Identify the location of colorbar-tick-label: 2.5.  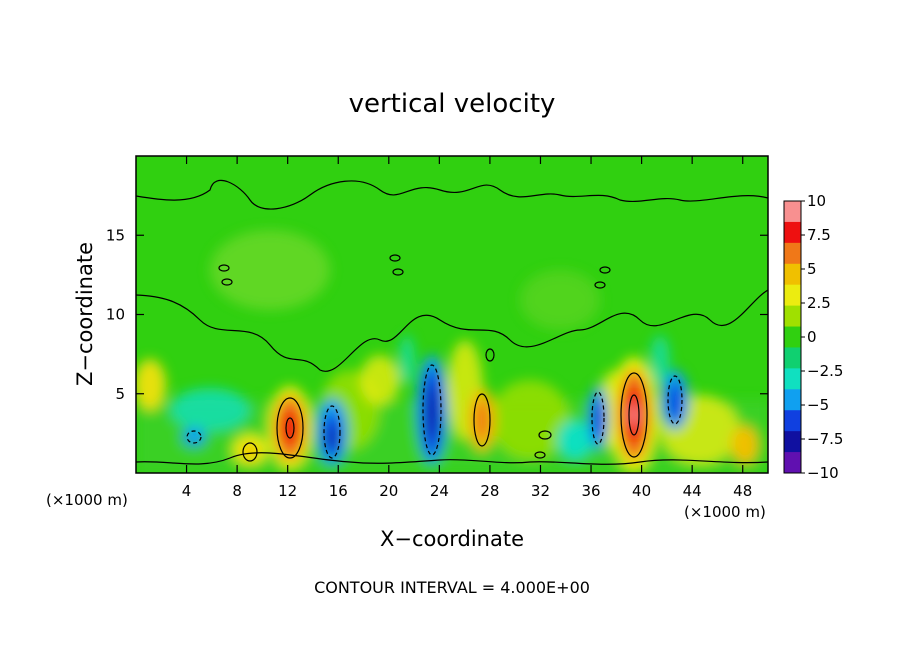
(819, 303).